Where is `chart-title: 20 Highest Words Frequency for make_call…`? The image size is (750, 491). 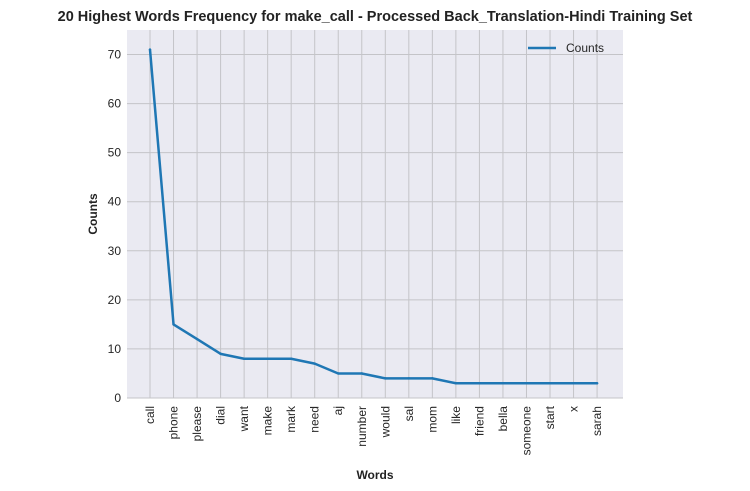
chart-title: 20 Highest Words Frequency for make_call… is located at coordinates (375, 17).